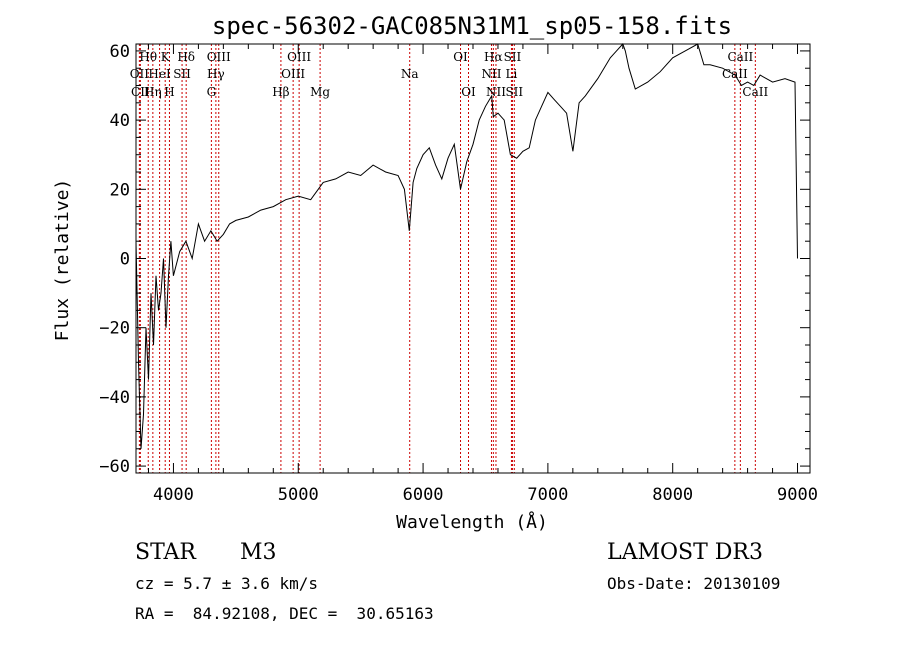  I want to click on survey-name: LAMOST DR3, so click(685, 552).